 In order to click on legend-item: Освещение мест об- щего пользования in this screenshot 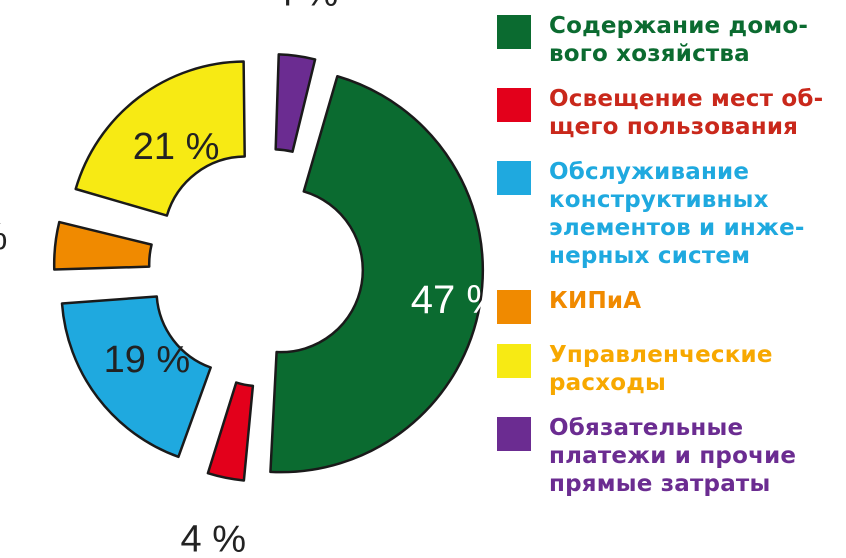, I will do `click(669, 113)`.